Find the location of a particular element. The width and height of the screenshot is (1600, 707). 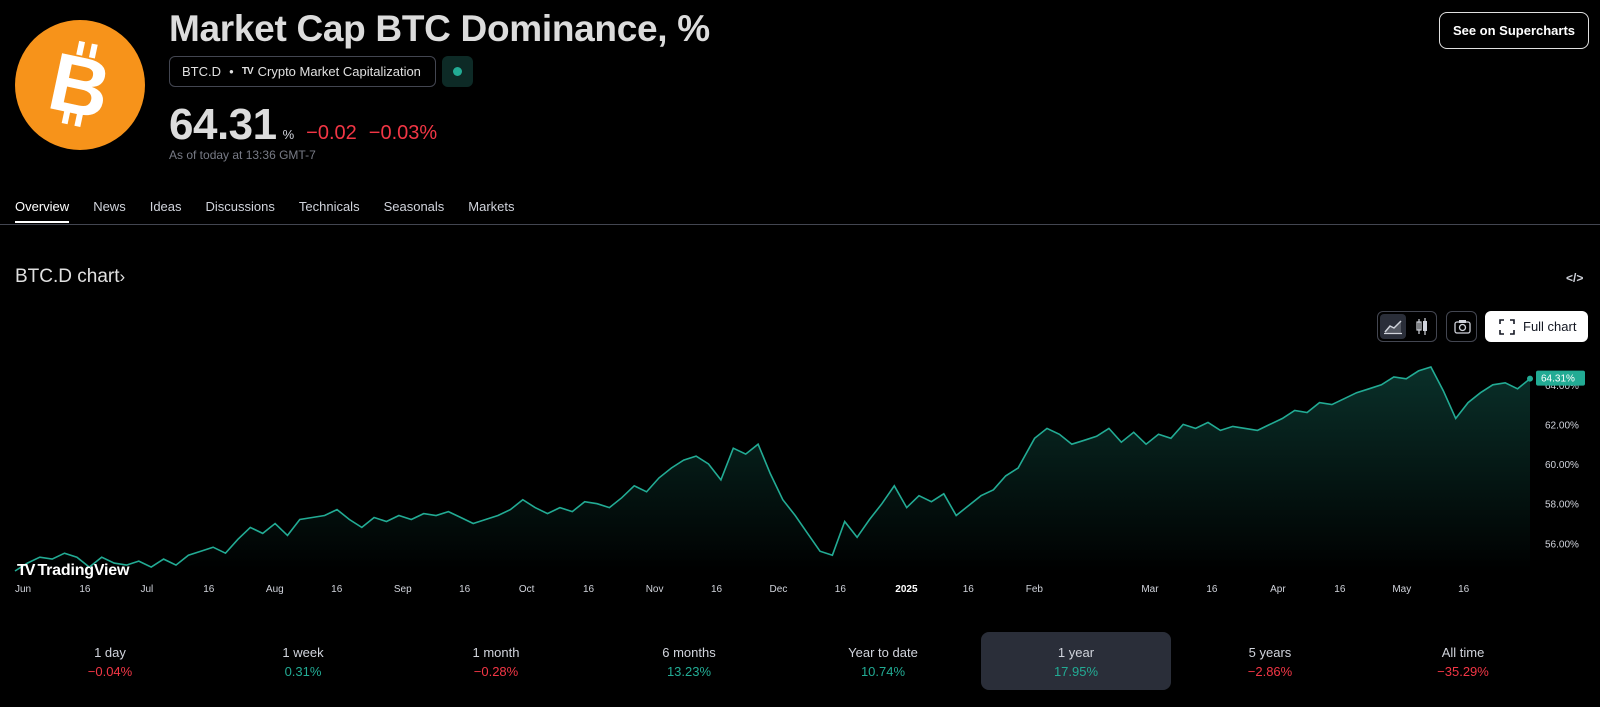

period-5-years: 5 years −2.86% is located at coordinates (1270, 661).